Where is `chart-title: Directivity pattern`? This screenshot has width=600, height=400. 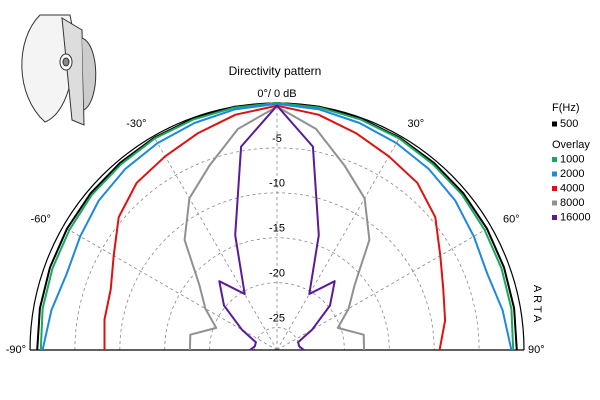 chart-title: Directivity pattern is located at coordinates (275, 71).